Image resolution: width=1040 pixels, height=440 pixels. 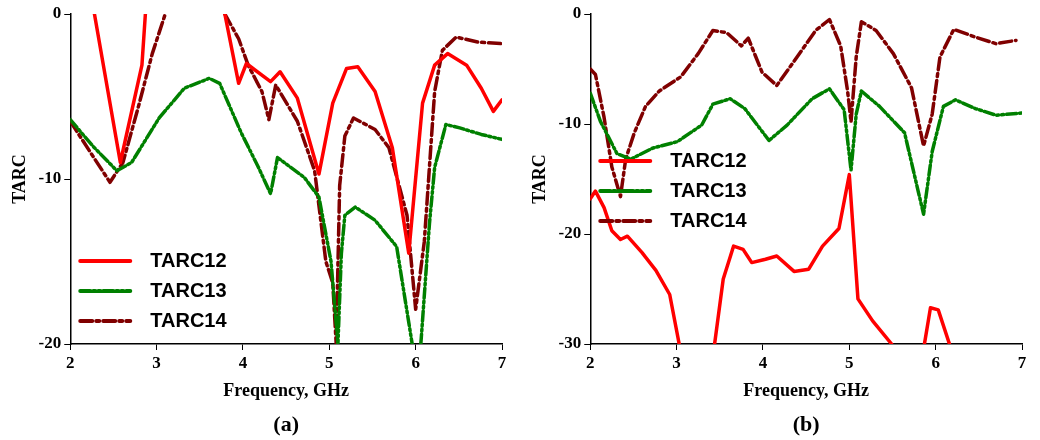 I want to click on text: (b), so click(x=806, y=423).